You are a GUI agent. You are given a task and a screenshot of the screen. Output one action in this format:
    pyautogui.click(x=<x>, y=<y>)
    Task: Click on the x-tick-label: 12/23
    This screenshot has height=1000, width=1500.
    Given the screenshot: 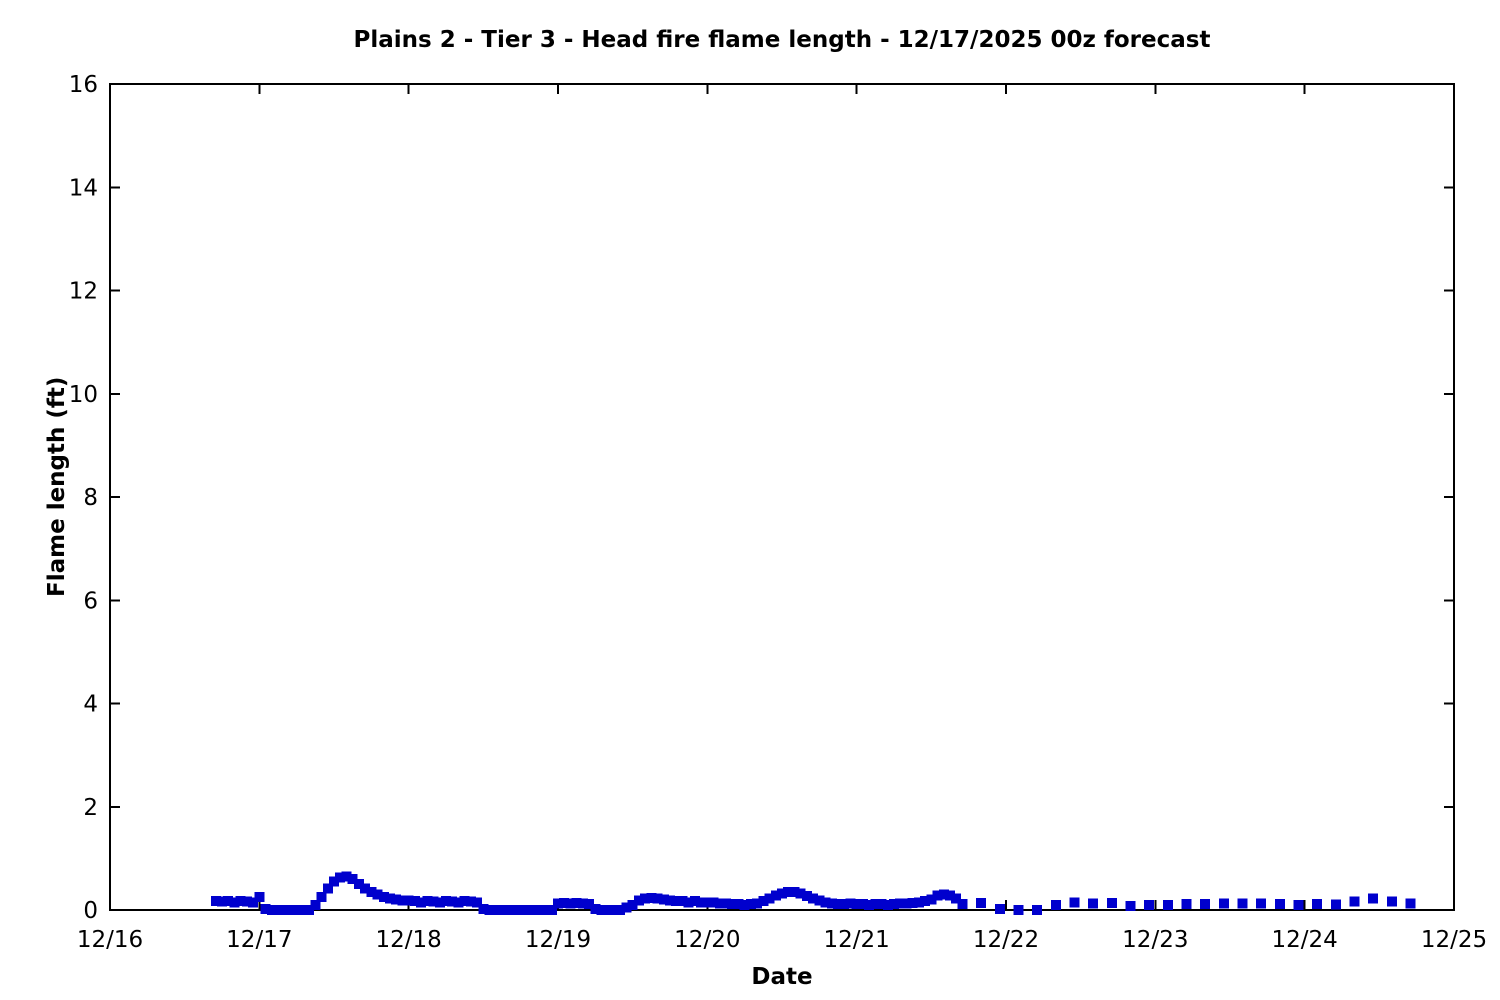 What is the action you would take?
    pyautogui.click(x=1155, y=940)
    